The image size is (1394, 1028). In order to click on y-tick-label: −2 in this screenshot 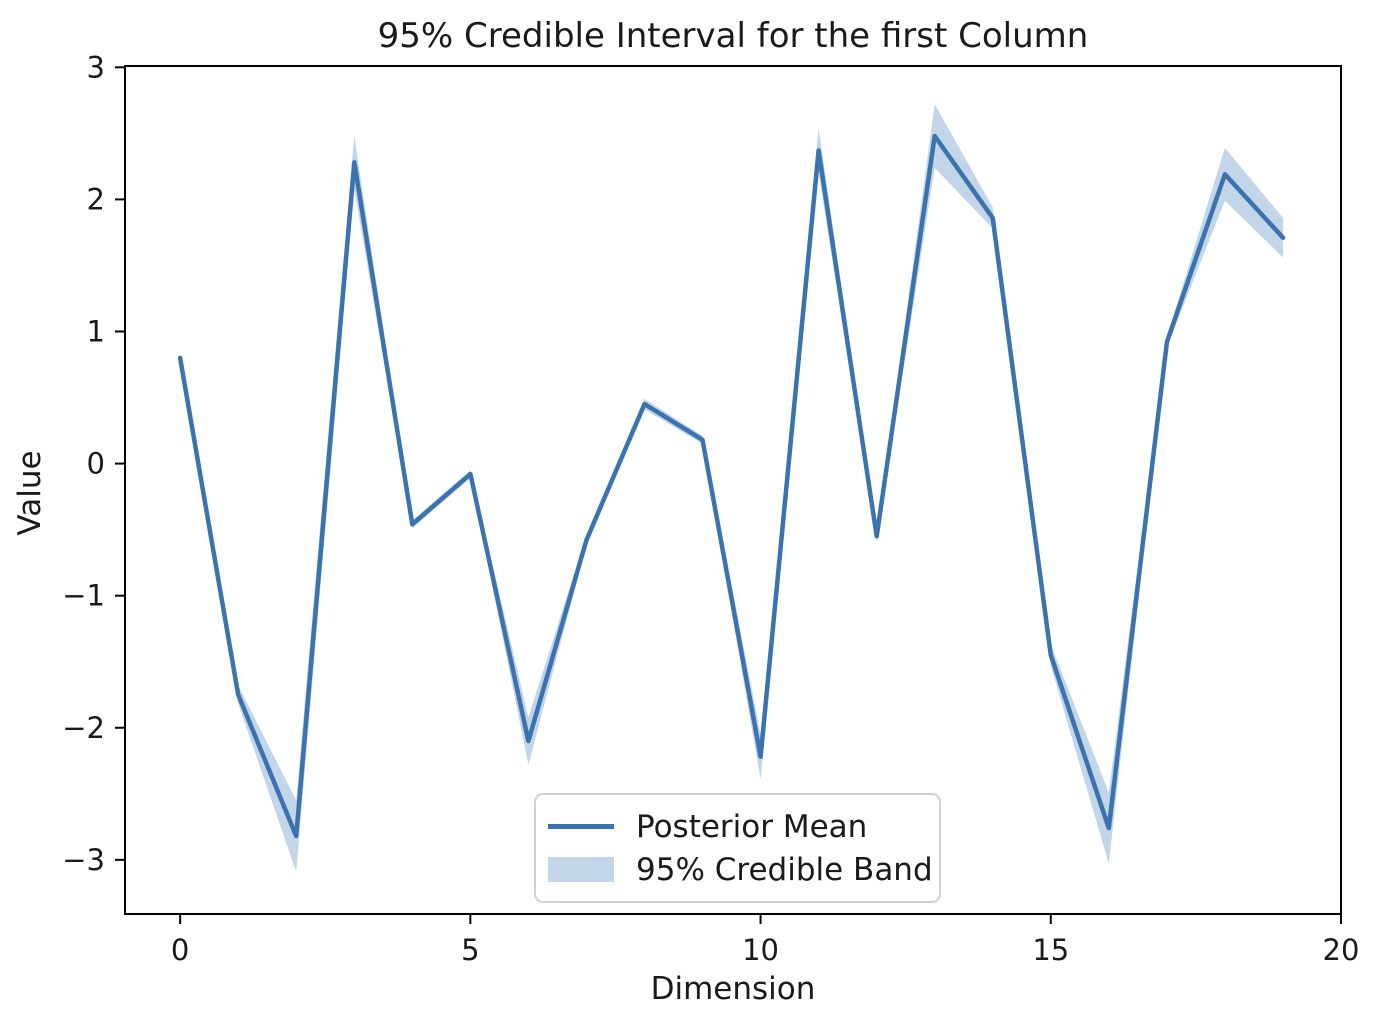, I will do `click(83, 728)`.